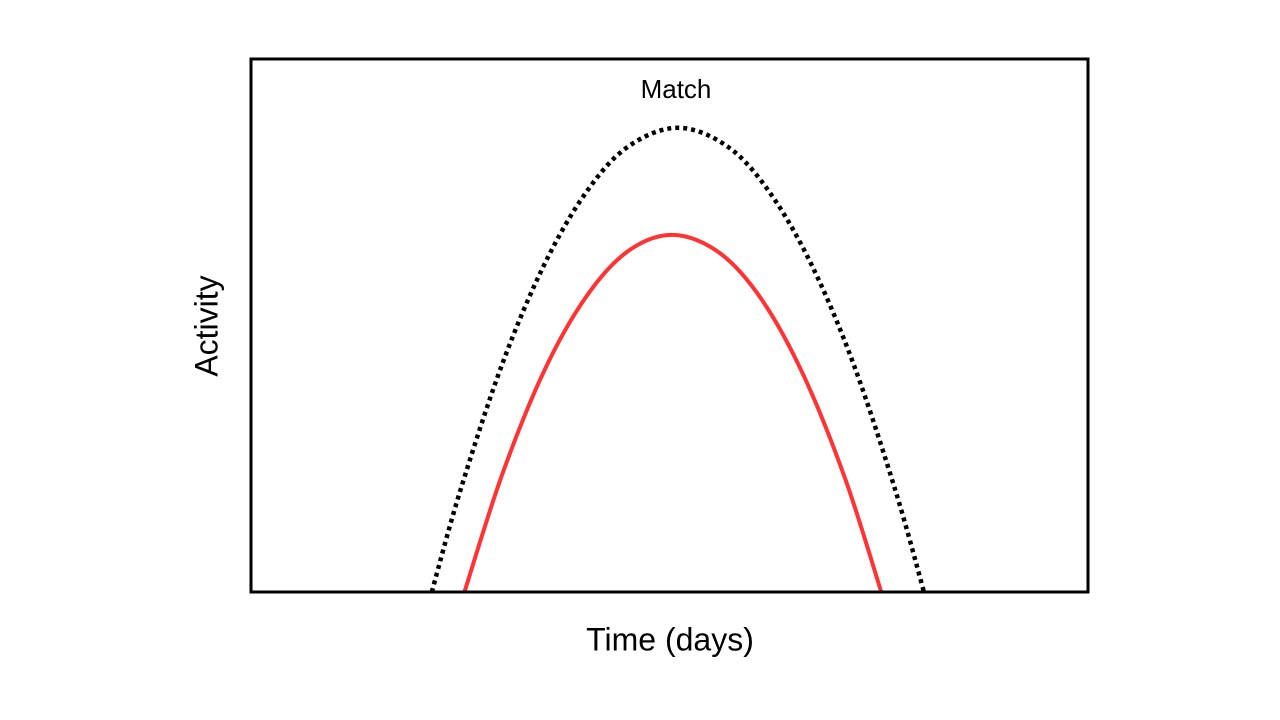 This screenshot has width=1280, height=720. What do you see at coordinates (670, 639) in the screenshot?
I see `x-axis-label: Time (days)` at bounding box center [670, 639].